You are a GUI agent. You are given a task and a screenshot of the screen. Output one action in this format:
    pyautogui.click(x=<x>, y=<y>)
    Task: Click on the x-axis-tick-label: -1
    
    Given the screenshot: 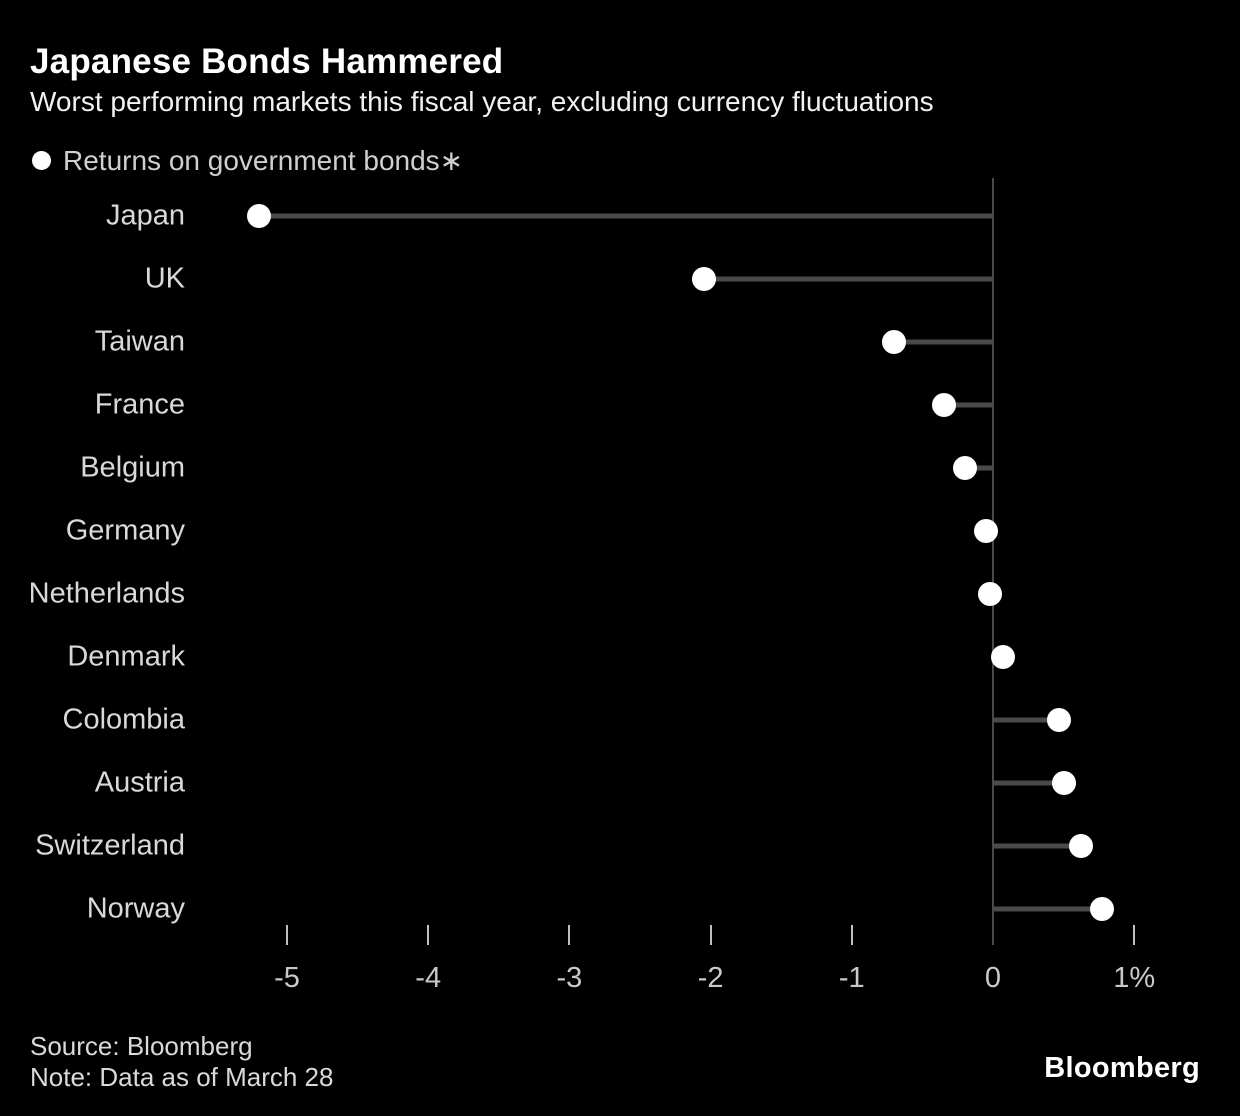 What is the action you would take?
    pyautogui.click(x=851, y=978)
    